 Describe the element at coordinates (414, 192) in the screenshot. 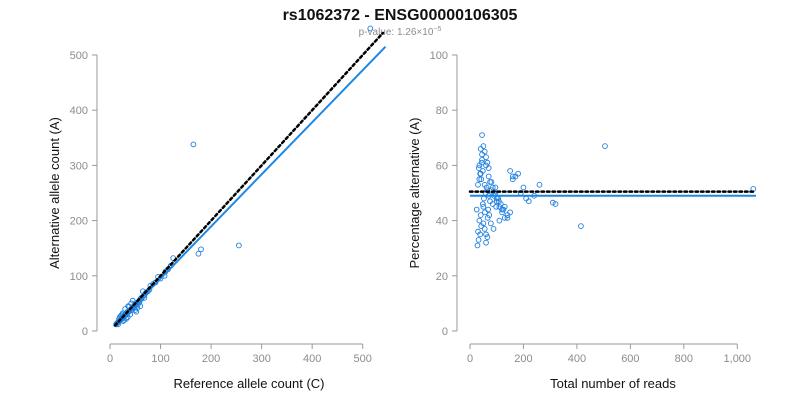

I see `y-axis-title: Percentage alternative (A)` at that location.